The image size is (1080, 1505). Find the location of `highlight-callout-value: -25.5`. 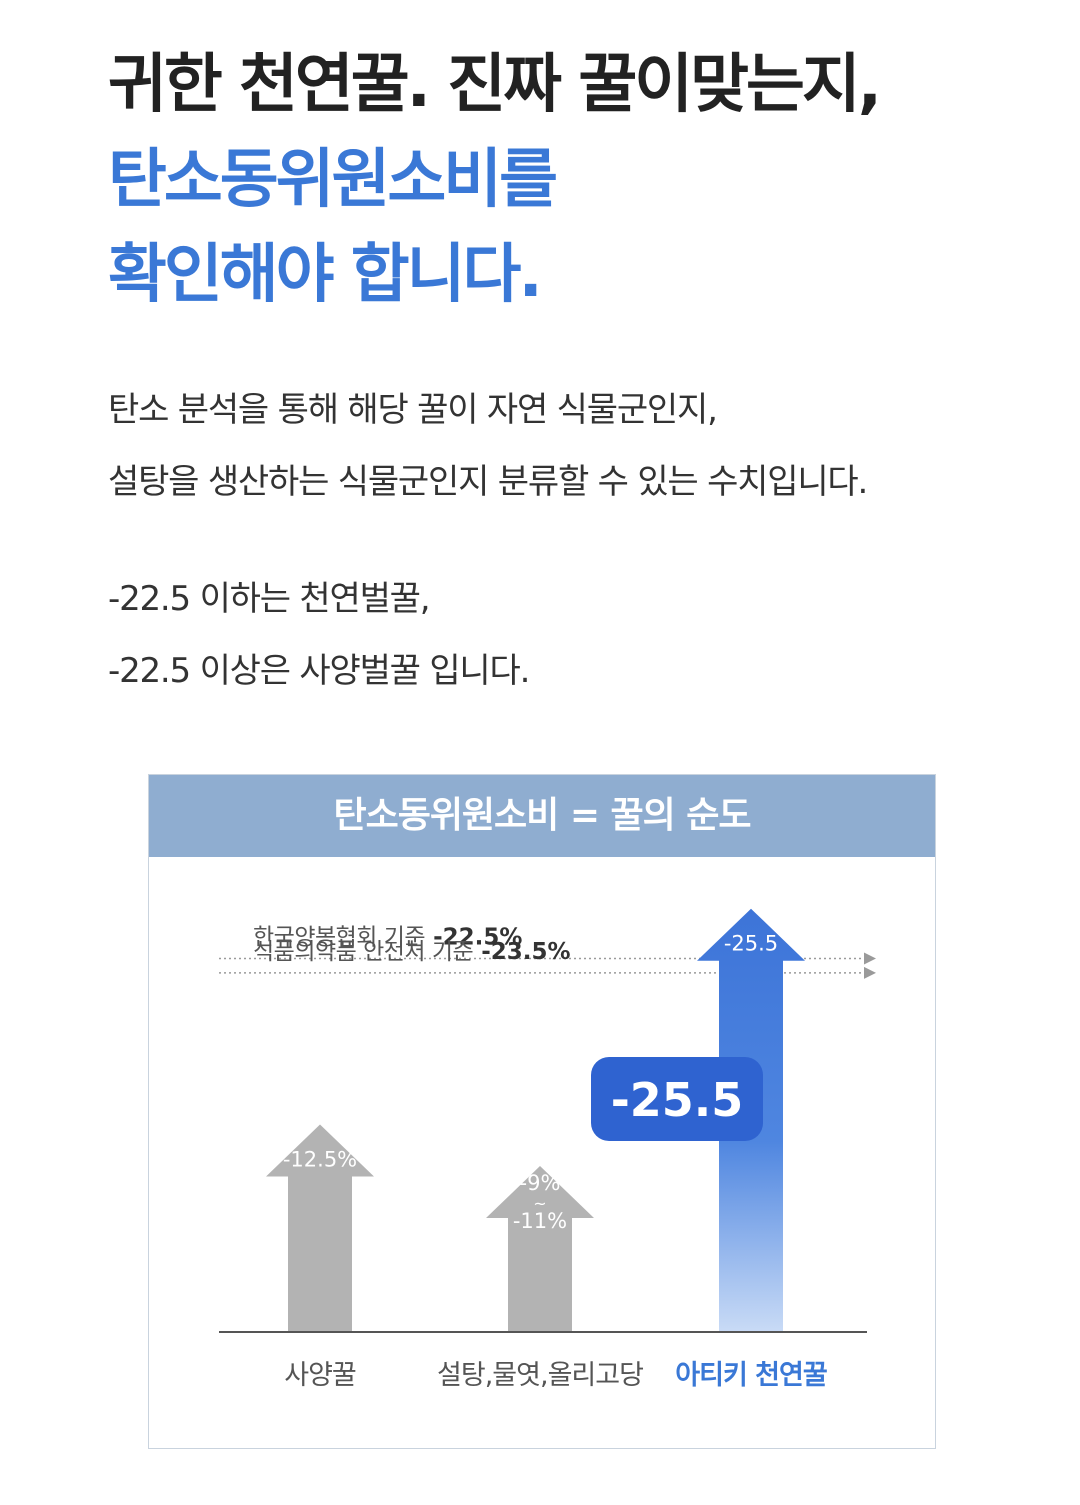

highlight-callout-value: -25.5 is located at coordinates (677, 1100).